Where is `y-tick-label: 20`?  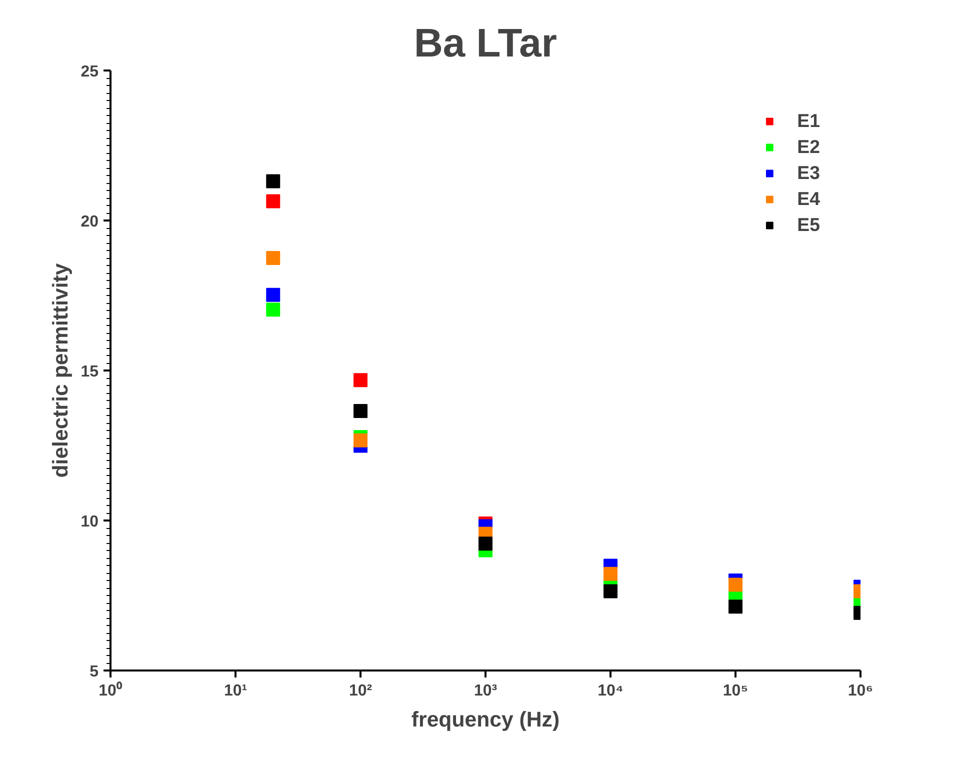
y-tick-label: 20 is located at coordinates (89, 222).